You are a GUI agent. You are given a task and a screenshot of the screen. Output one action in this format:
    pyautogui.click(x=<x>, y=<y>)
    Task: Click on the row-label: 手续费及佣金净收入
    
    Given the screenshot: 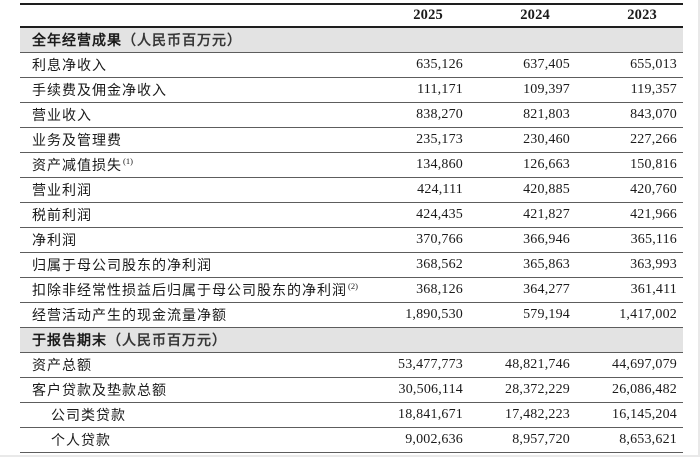 What is the action you would take?
    pyautogui.click(x=99, y=91)
    